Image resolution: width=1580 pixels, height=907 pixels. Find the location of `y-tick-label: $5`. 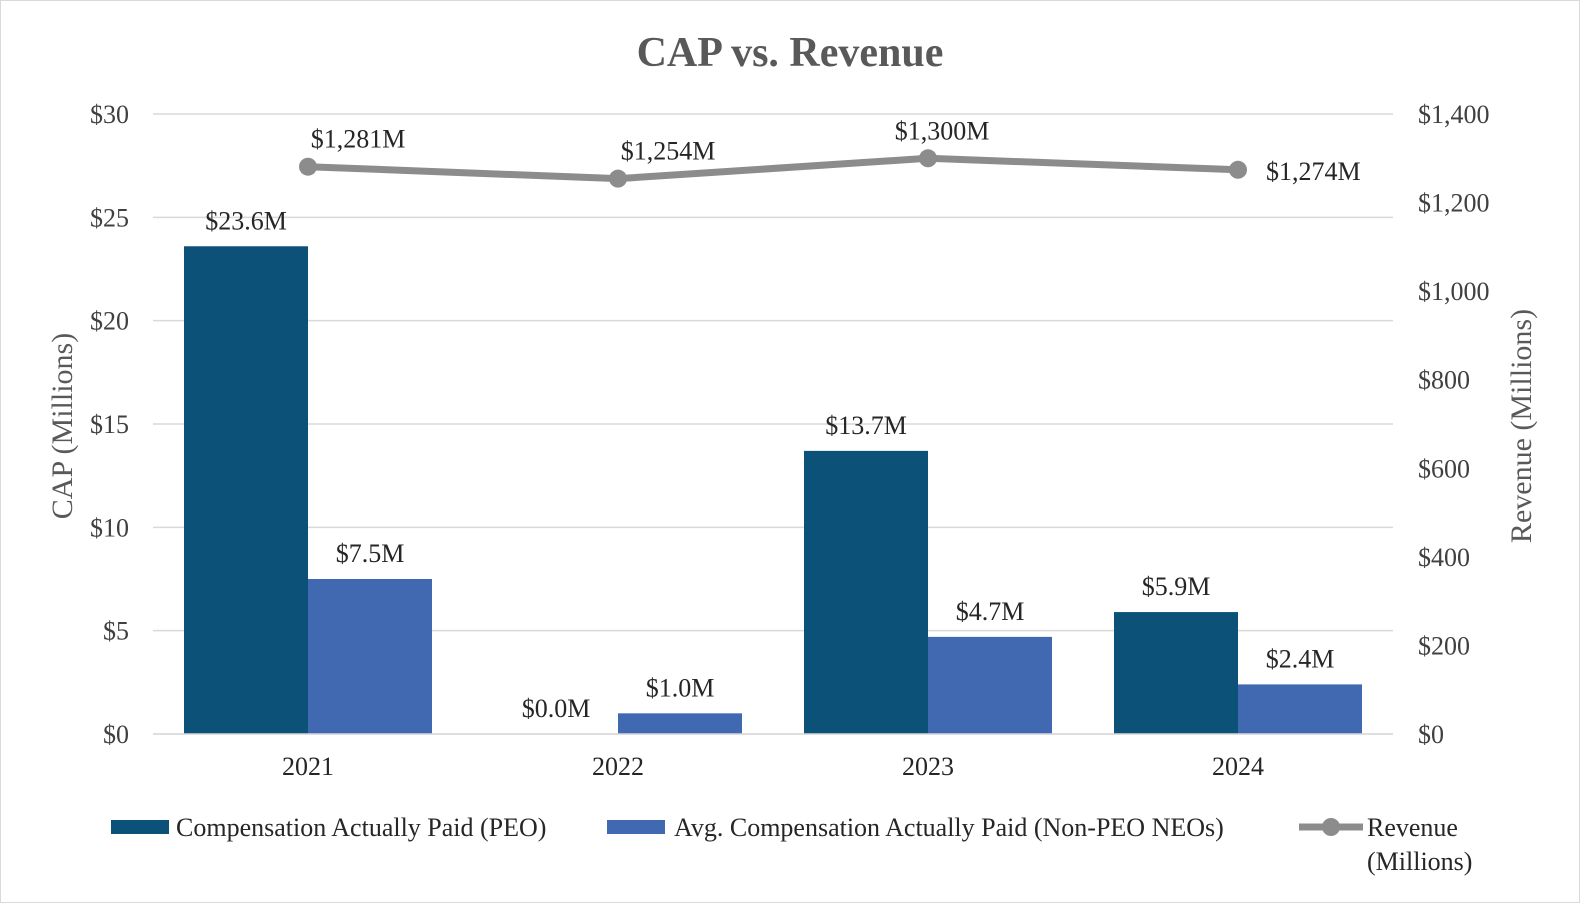

y-tick-label: $5 is located at coordinates (116, 631).